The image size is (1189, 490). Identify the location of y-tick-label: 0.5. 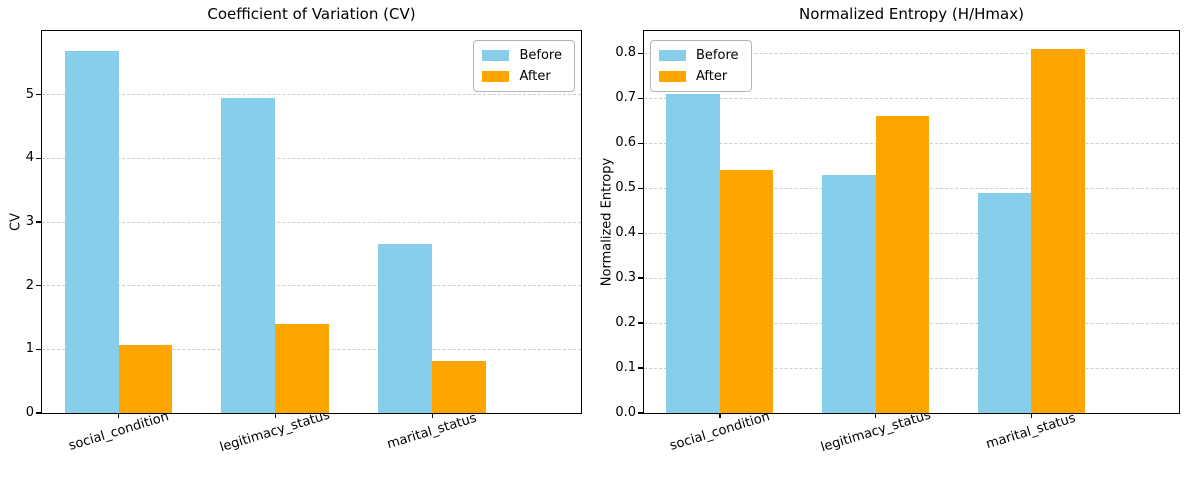
(625, 188).